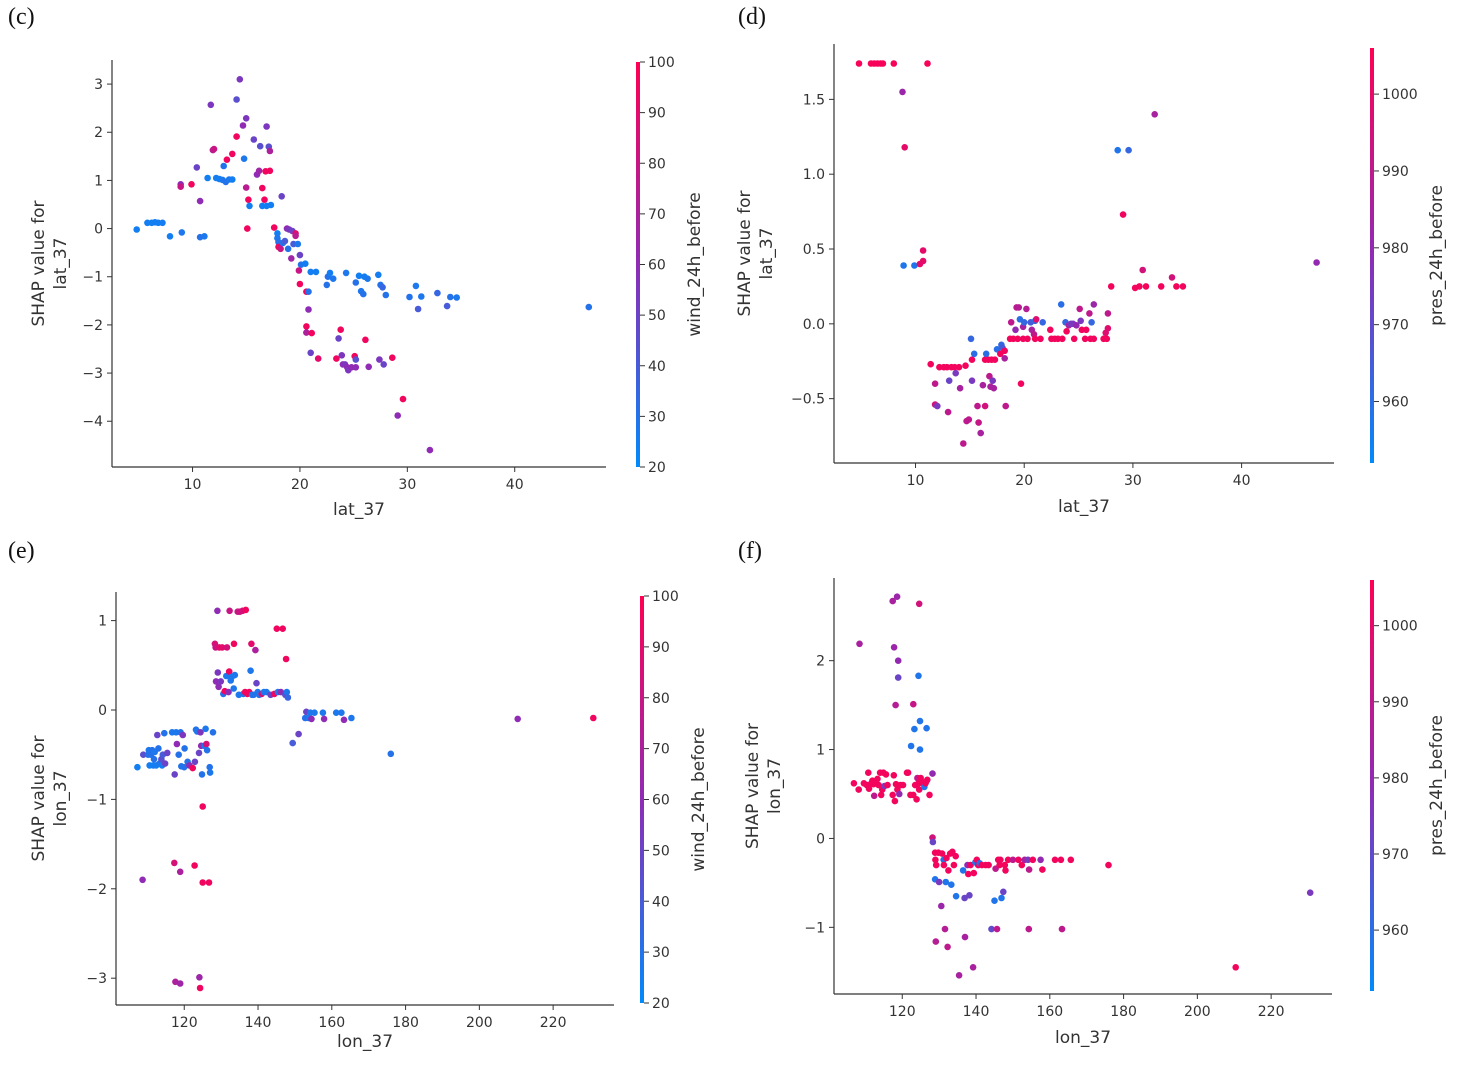 This screenshot has height=1066, width=1472. Describe the element at coordinates (1083, 1038) in the screenshot. I see `x-axis-label: lon_37` at that location.